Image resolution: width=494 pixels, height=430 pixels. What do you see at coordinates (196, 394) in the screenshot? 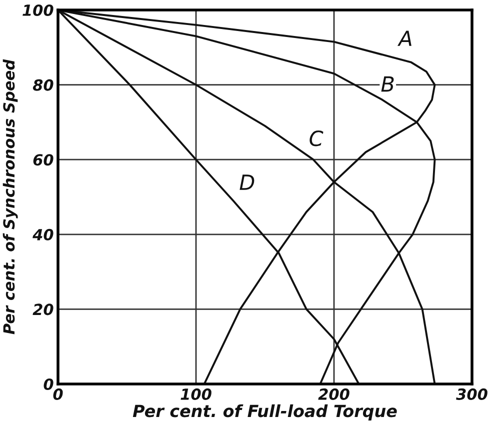
I see `x-tick-label: 100` at bounding box center [196, 394].